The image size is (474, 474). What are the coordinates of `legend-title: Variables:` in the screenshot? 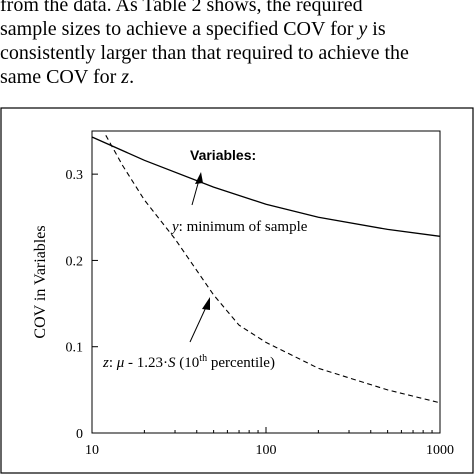 It's located at (223, 155).